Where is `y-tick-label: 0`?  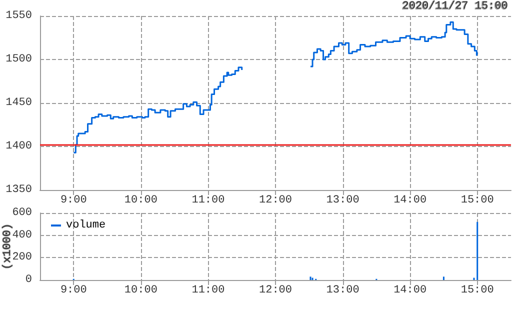 y-tick-label: 0 is located at coordinates (28, 280).